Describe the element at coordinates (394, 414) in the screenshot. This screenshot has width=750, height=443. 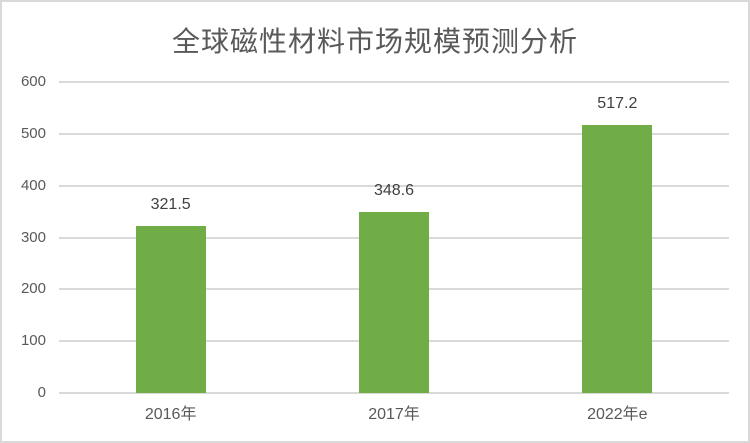
I see `x-axis-label-2017年: 2017年` at that location.